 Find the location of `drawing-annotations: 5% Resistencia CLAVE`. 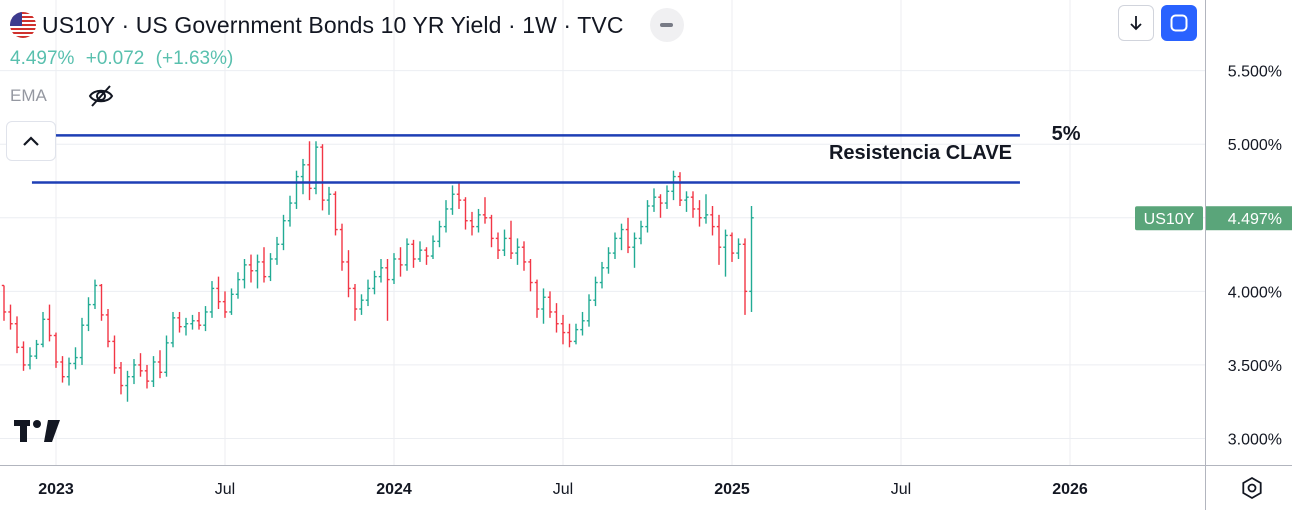

drawing-annotations: 5% Resistencia CLAVE is located at coordinates (551, 153).